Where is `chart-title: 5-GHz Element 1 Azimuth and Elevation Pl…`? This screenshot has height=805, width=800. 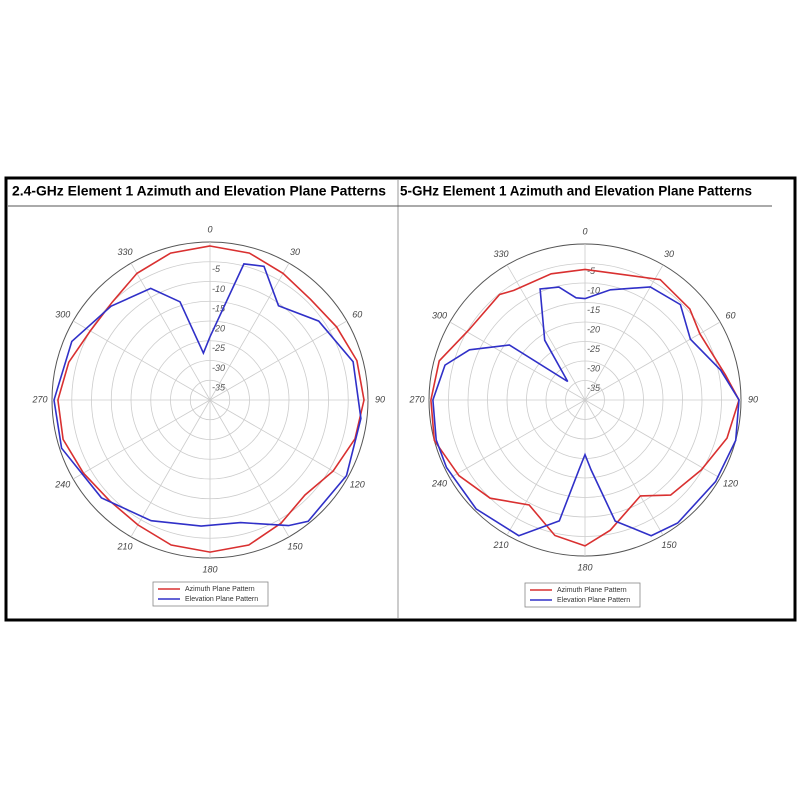
chart-title: 5-GHz Element 1 Azimuth and Elevation Pl… is located at coordinates (576, 191).